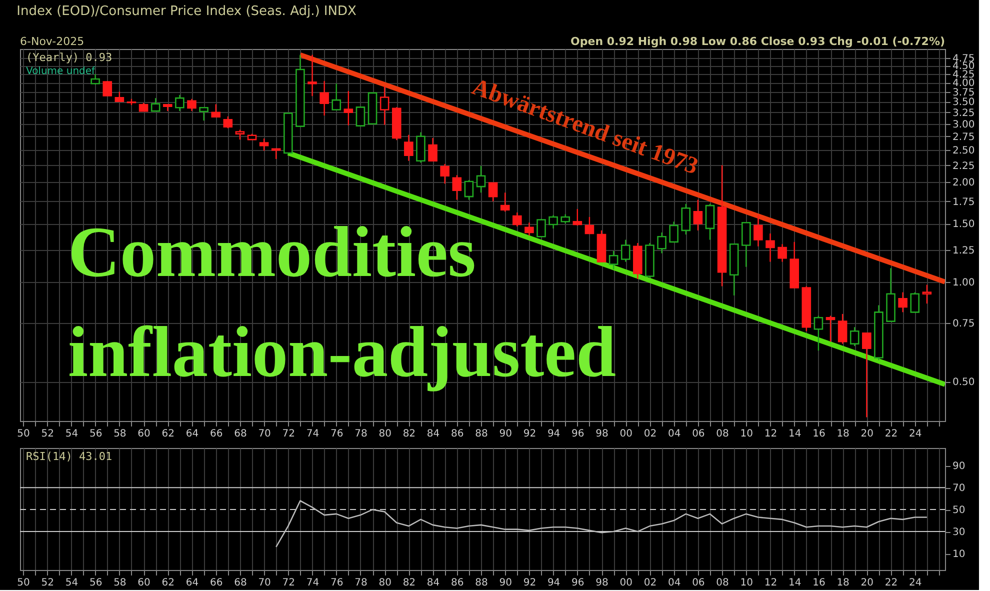 The height and width of the screenshot is (591, 990). I want to click on x-tick-label: 06, so click(698, 434).